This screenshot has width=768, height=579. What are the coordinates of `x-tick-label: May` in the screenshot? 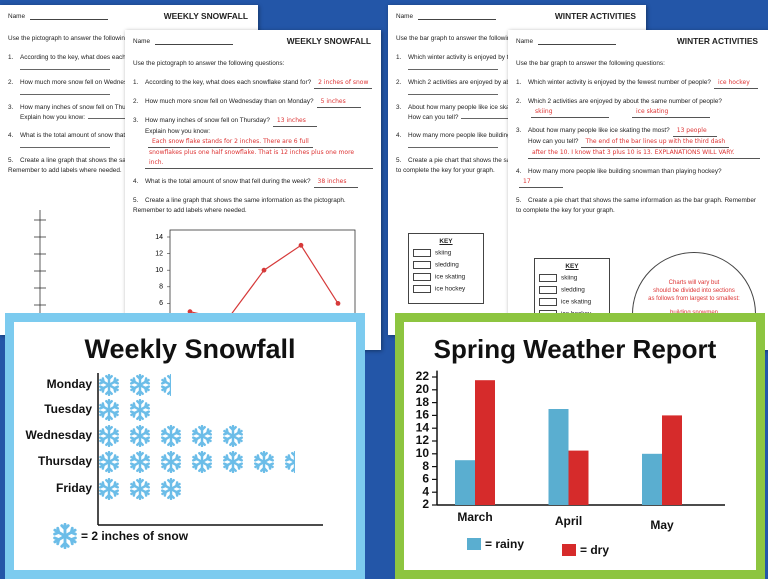 It's located at (662, 525).